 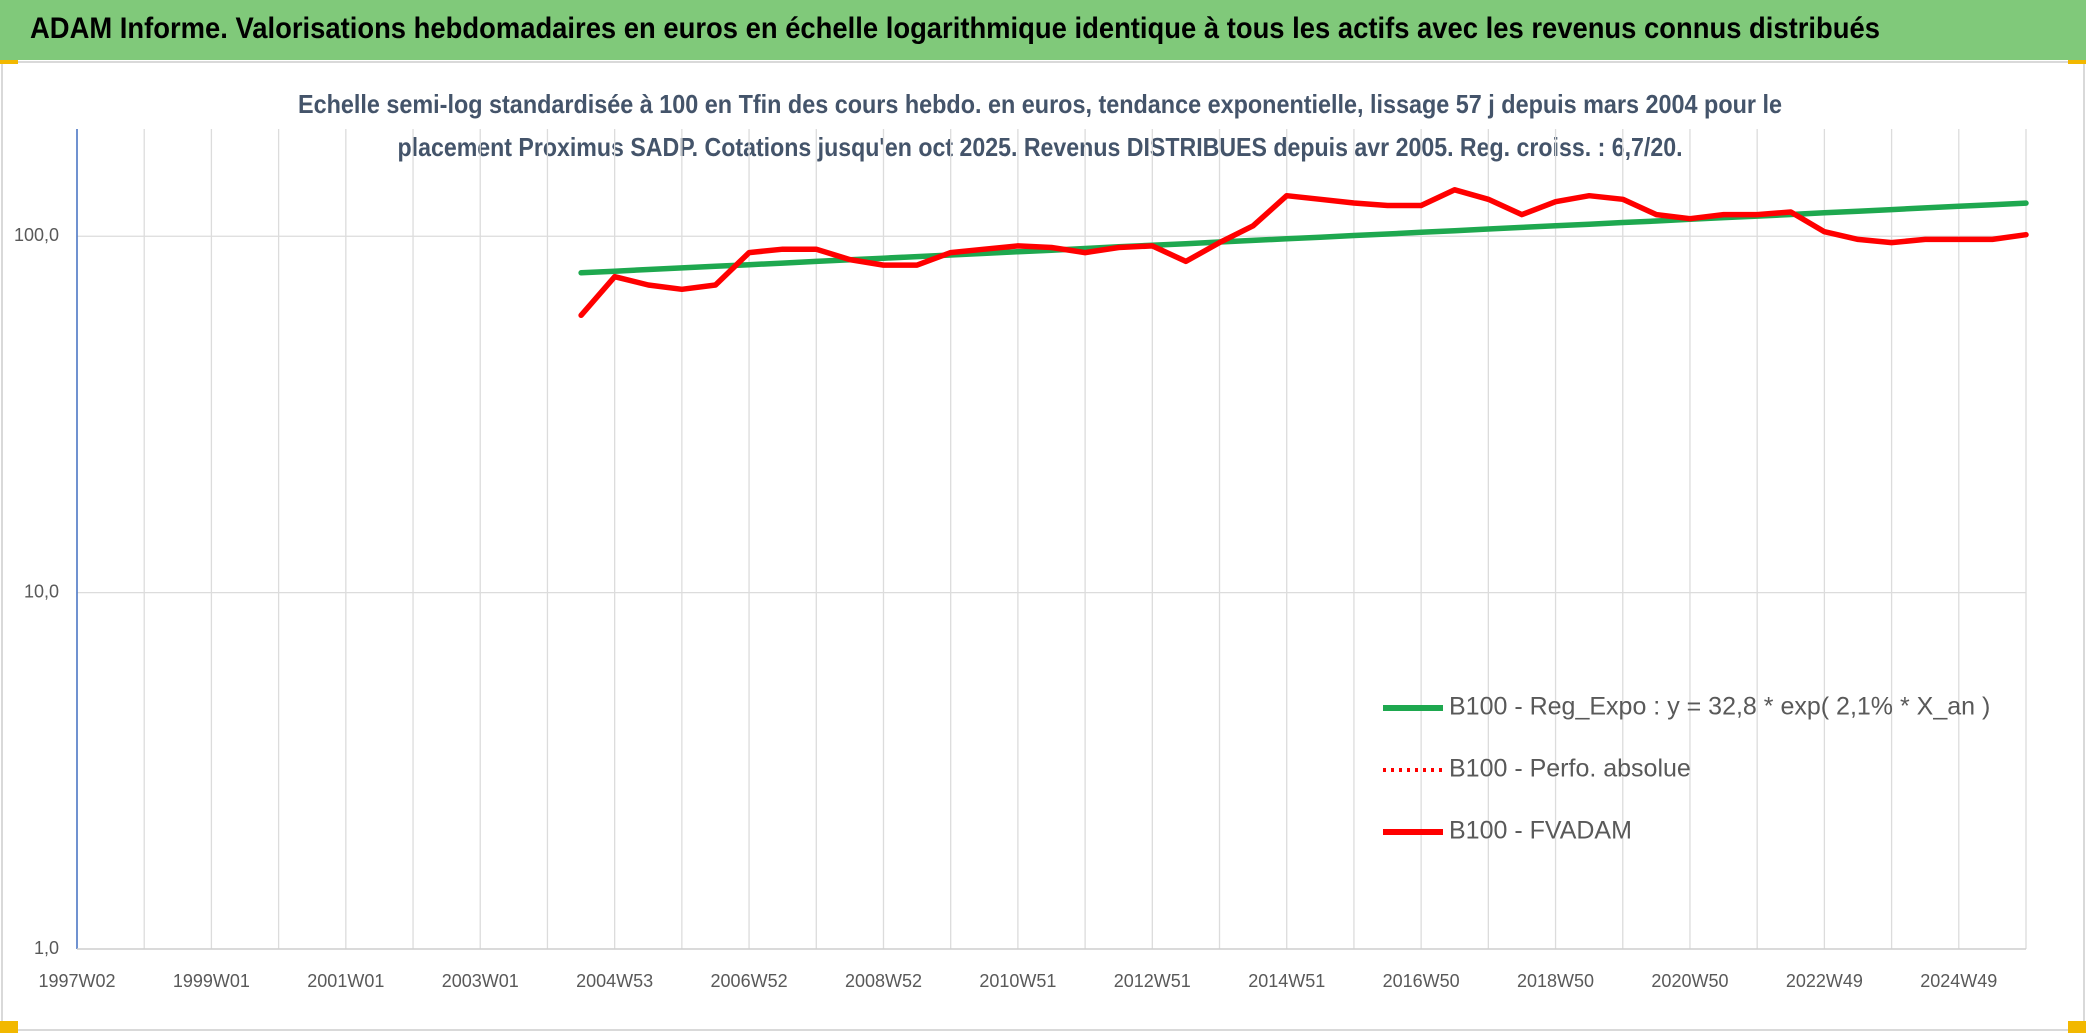 What do you see at coordinates (76, 981) in the screenshot?
I see `x-tick-label: 1997W02` at bounding box center [76, 981].